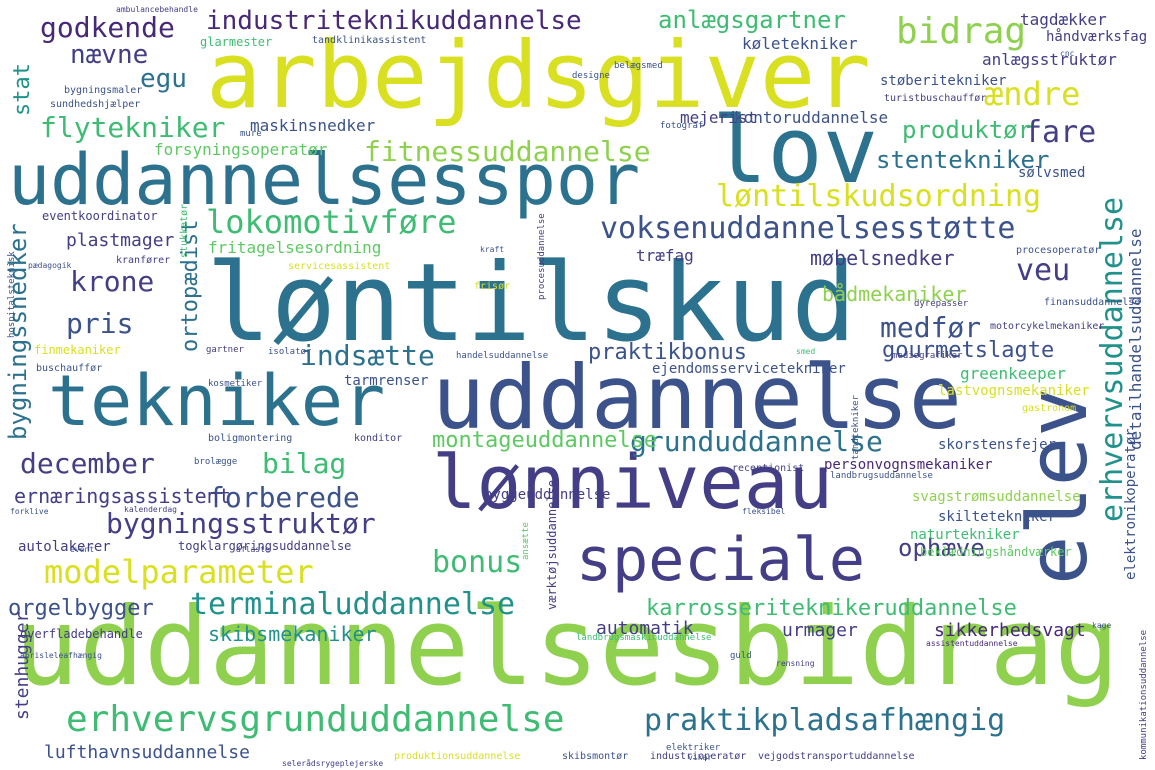 This screenshot has height=770, width=1155. What do you see at coordinates (225, 350) in the screenshot?
I see `word: gartner` at bounding box center [225, 350].